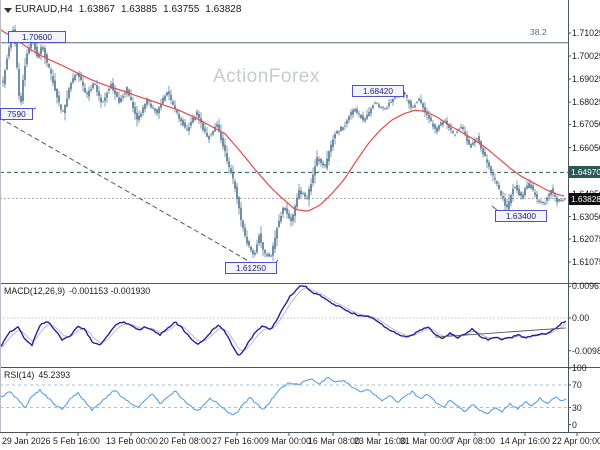 The width and height of the screenshot is (600, 450). Describe the element at coordinates (44, 9) in the screenshot. I see `symbol-timeframe: EURAUD,H4` at that location.